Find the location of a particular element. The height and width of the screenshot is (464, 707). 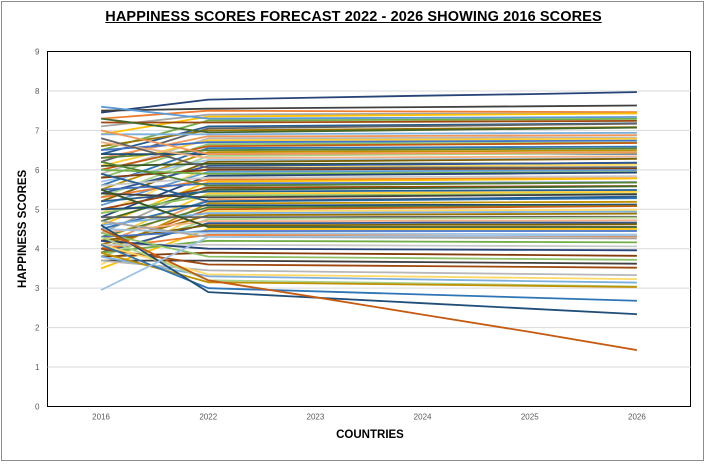

x-tick-label: 2016 is located at coordinates (101, 417).